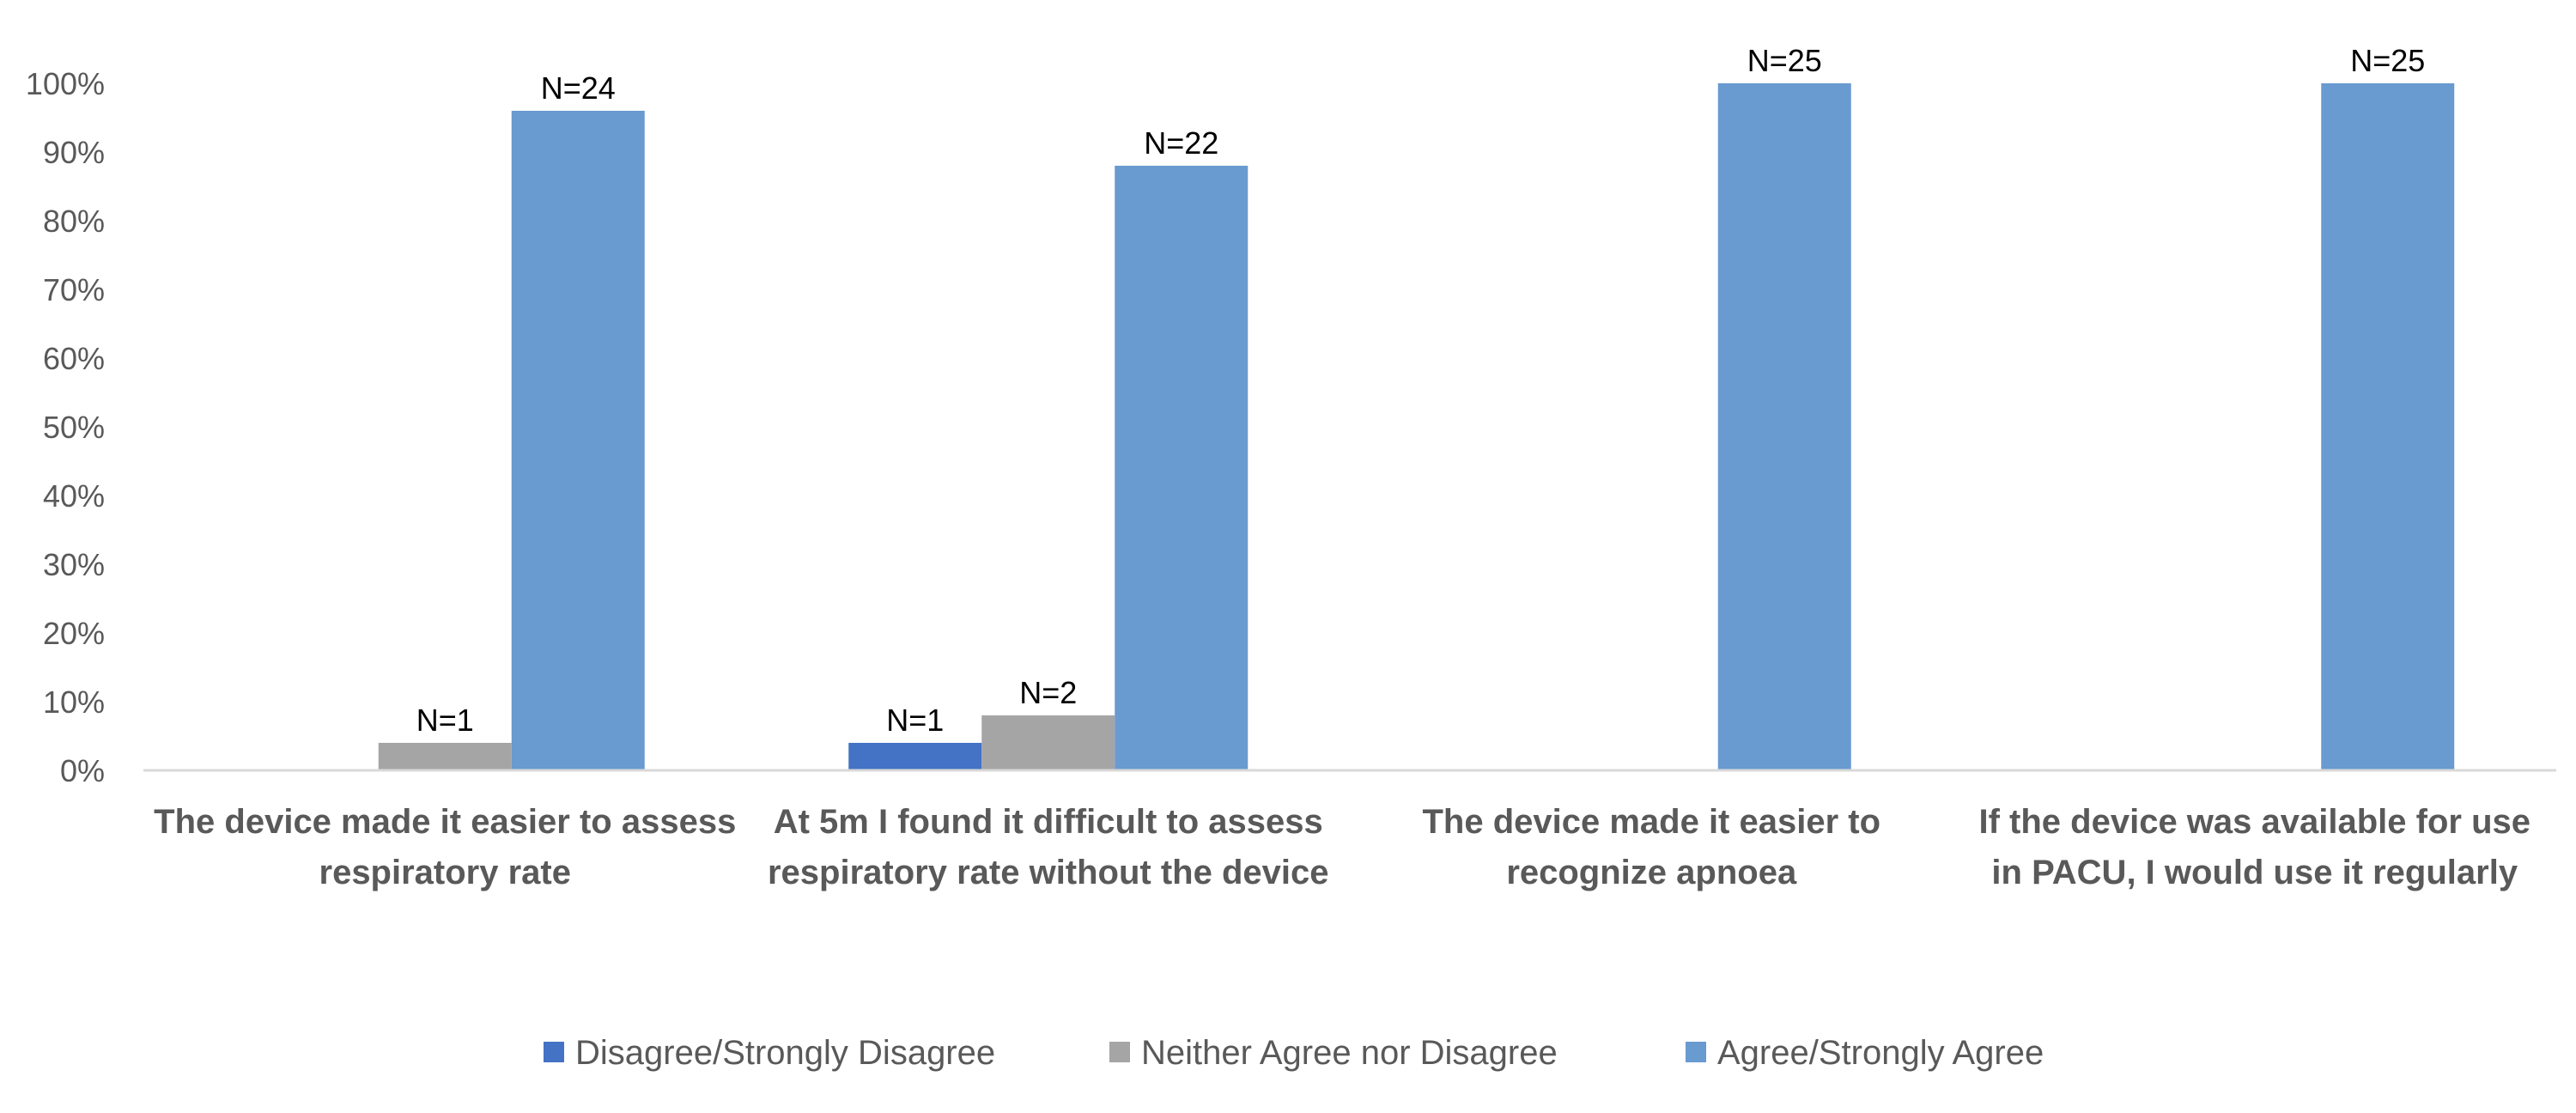 The image size is (2576, 1113). I want to click on category-label: If the device was available for use, so click(2255, 822).